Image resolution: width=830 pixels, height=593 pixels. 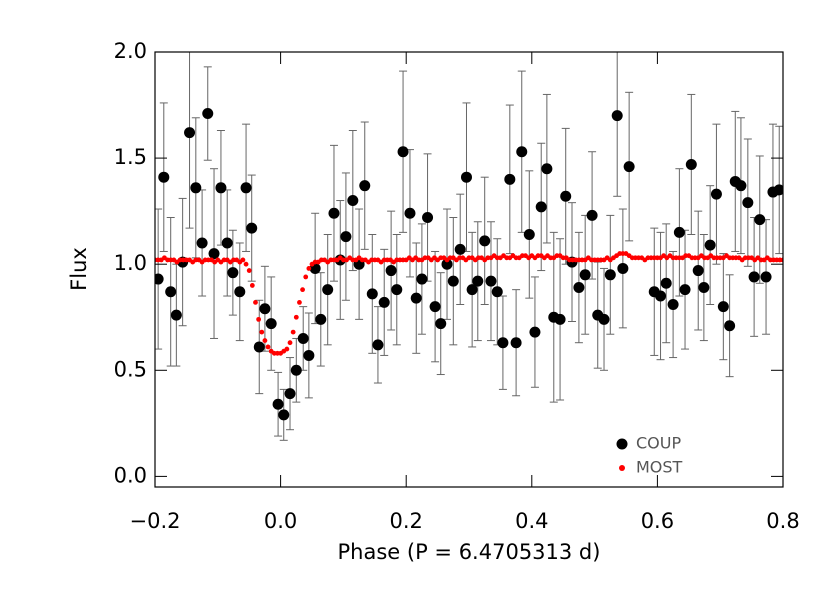 I want to click on x-axis-label: Phase (P = 6.4705313 d), so click(x=469, y=552).